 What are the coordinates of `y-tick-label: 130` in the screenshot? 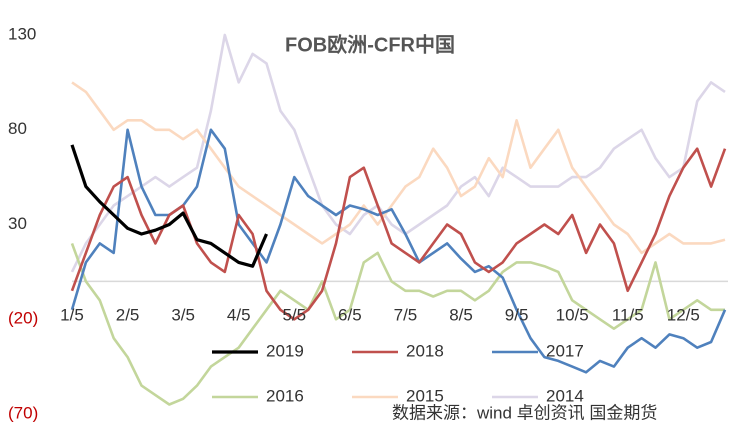 It's located at (22, 33).